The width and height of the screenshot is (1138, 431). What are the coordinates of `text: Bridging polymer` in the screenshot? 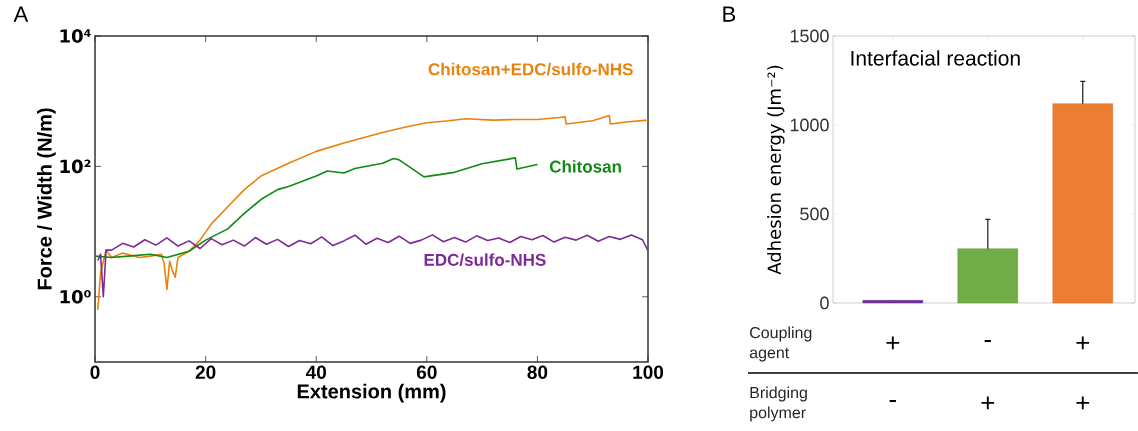 It's located at (778, 404).